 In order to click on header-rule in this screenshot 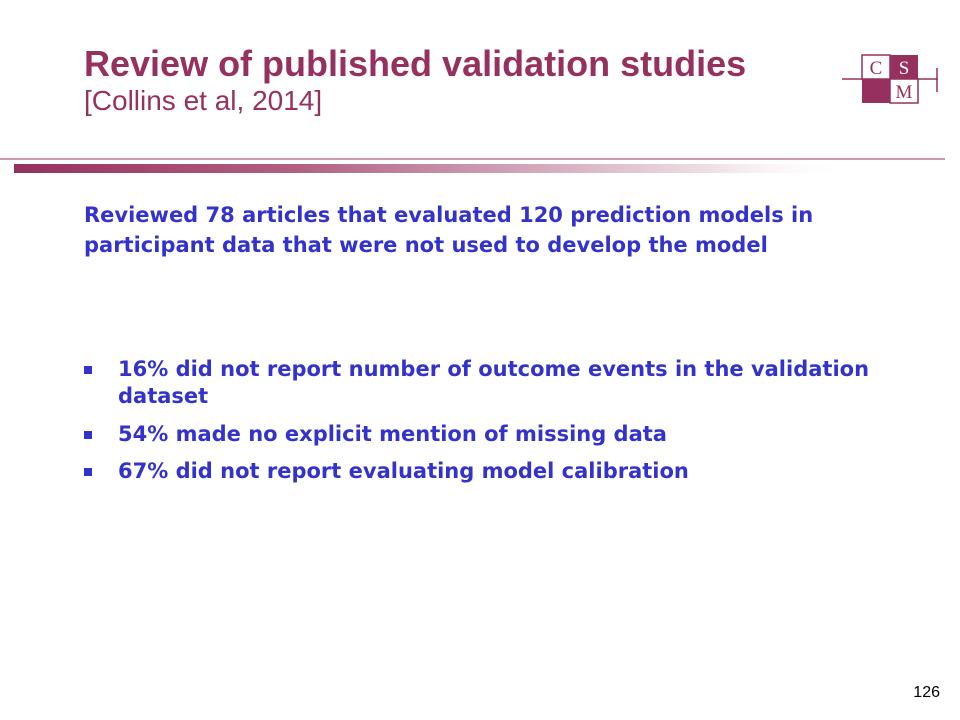, I will do `click(472, 165)`.